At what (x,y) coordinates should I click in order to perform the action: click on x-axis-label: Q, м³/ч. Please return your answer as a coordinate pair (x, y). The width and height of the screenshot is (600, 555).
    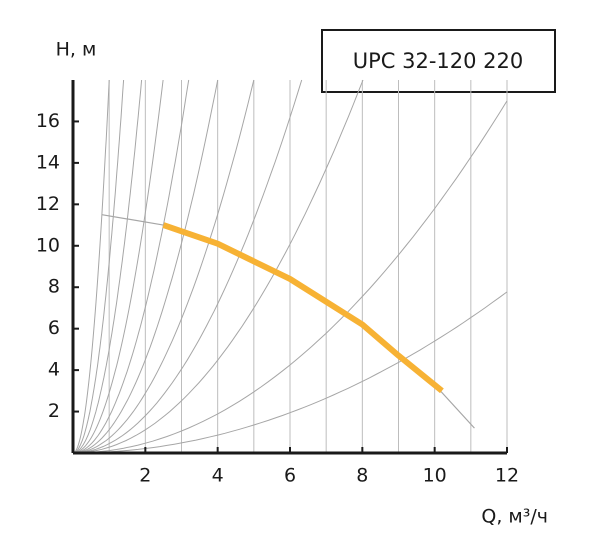
    Looking at the image, I should click on (514, 517).